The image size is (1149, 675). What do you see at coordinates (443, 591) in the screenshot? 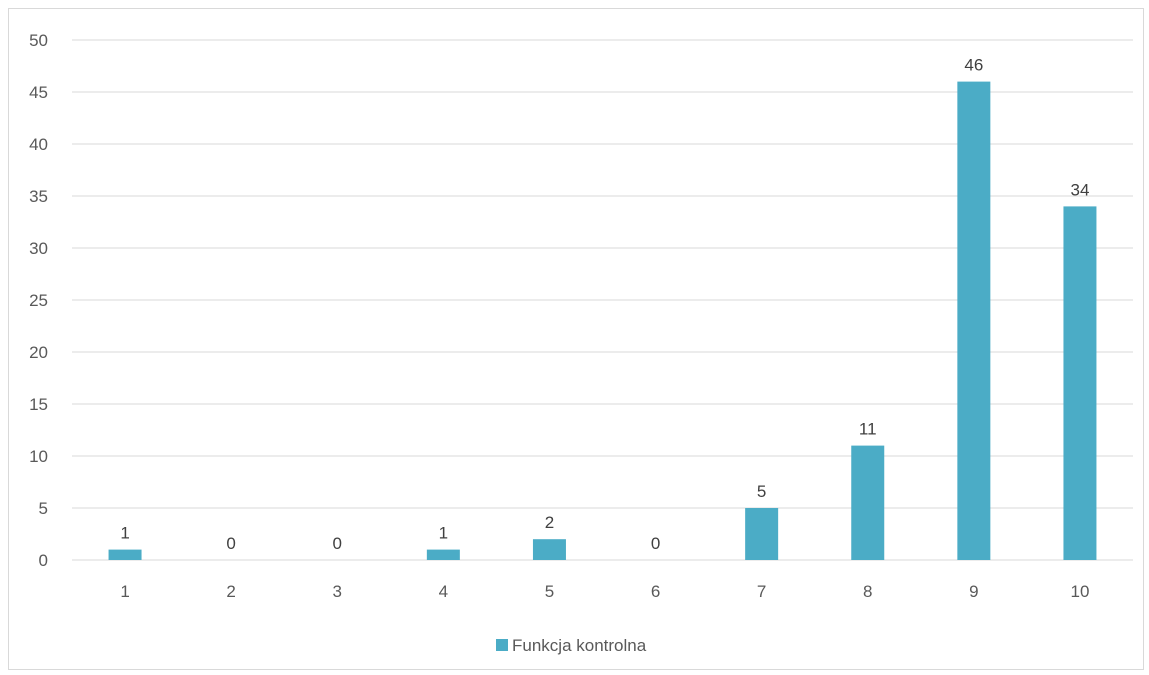
I see `x-tick-label: 4` at bounding box center [443, 591].